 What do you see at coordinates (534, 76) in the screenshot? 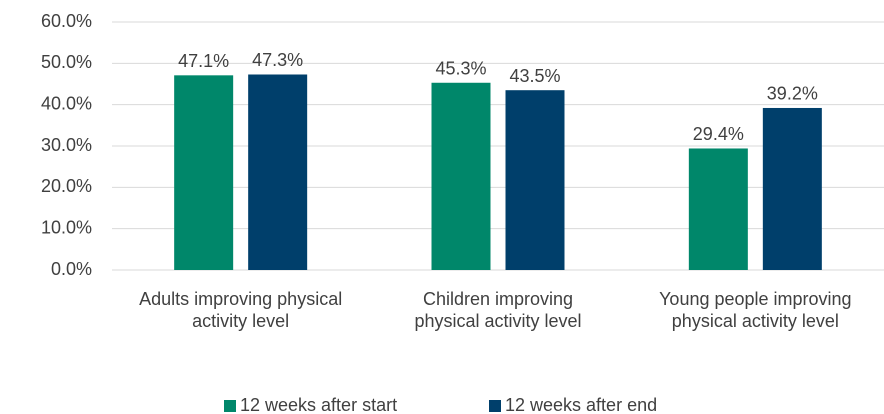
I see `data-label: 43.5%` at bounding box center [534, 76].